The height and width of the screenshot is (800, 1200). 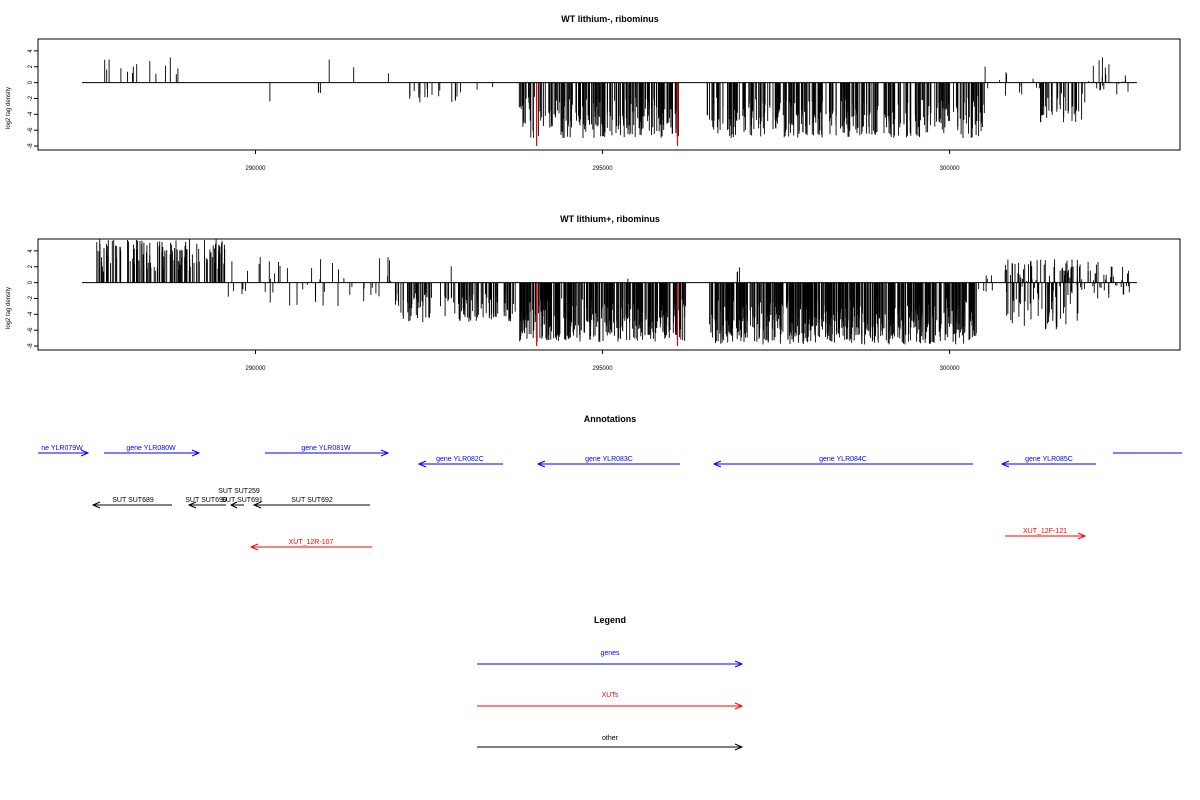 I want to click on xut-label: XUT_12F-121, so click(x=1045, y=531).